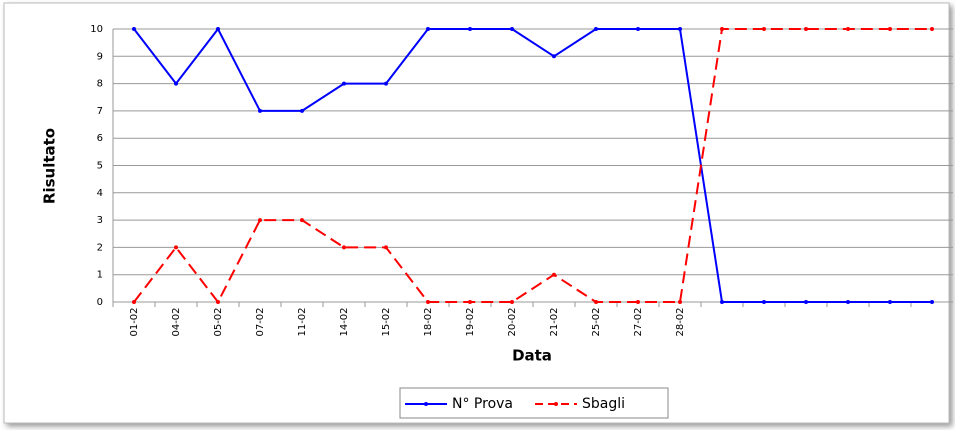 The image size is (955, 430). Describe the element at coordinates (100, 138) in the screenshot. I see `y-tick-label: 6` at that location.